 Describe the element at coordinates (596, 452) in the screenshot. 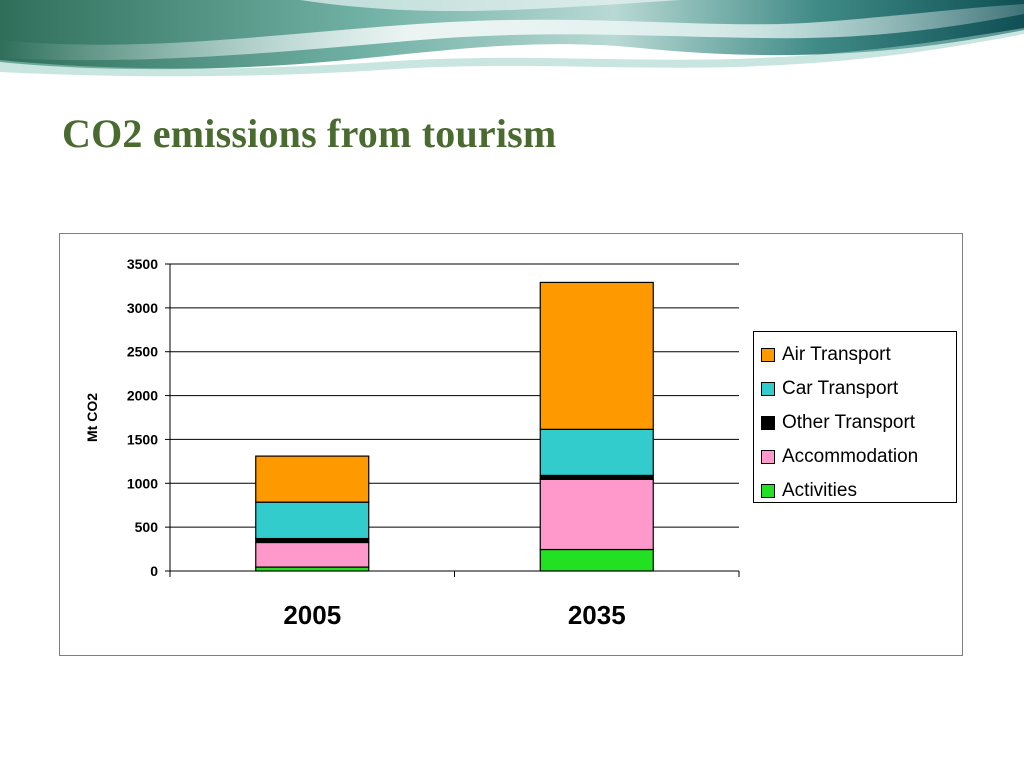

I see `bar-segment-car-transport-2035` at that location.